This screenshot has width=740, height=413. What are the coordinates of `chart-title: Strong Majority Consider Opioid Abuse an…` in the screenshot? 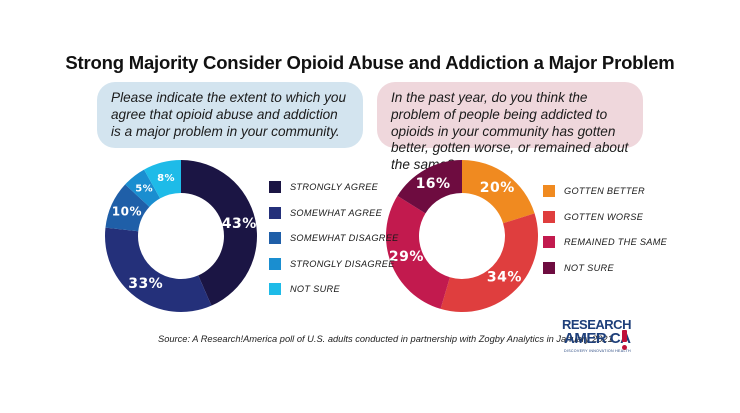 It's located at (370, 62).